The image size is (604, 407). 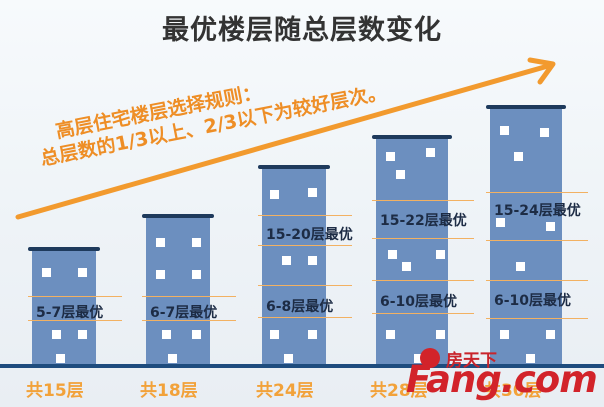 What do you see at coordinates (300, 307) in the screenshot?
I see `optimal-band-label: 6-8层最优` at bounding box center [300, 307].